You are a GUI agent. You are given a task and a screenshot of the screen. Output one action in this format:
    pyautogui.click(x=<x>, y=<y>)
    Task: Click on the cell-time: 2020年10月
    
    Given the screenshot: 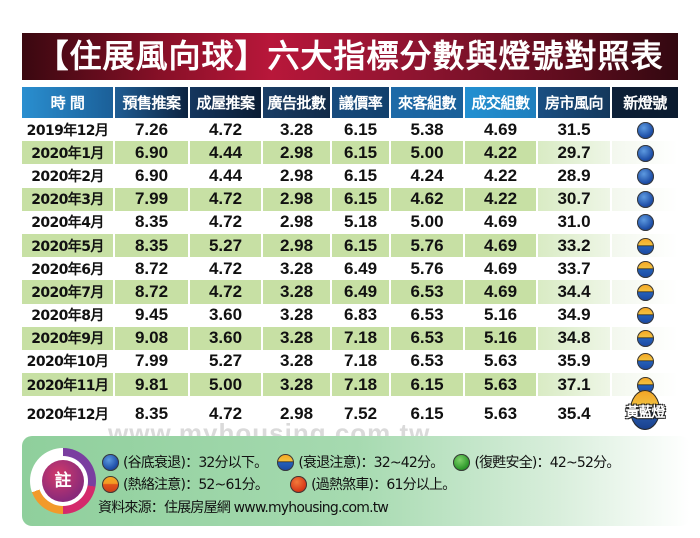 What is the action you would take?
    pyautogui.click(x=67, y=362)
    